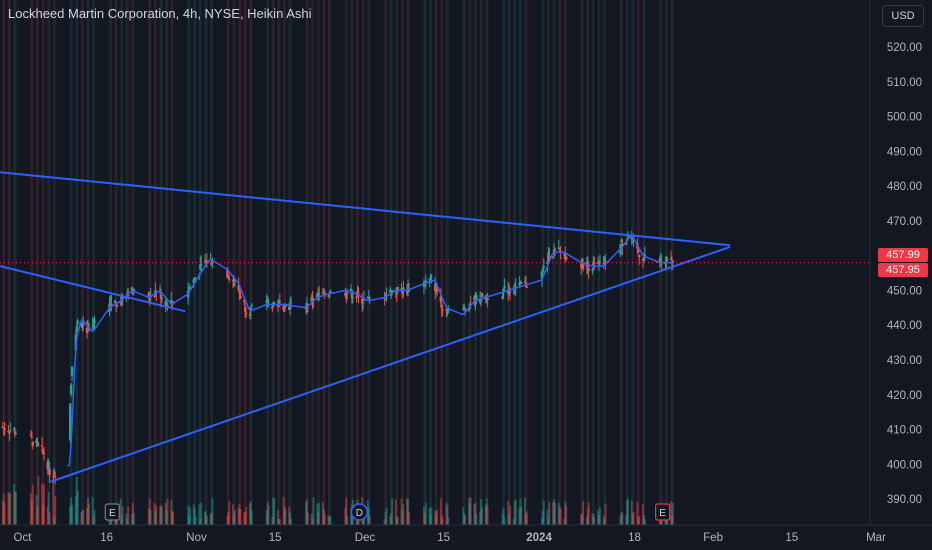  I want to click on time-axis: Oct 16 Nov 15 Dec 15 2024 18 Feb 15 Mar, so click(450, 538).